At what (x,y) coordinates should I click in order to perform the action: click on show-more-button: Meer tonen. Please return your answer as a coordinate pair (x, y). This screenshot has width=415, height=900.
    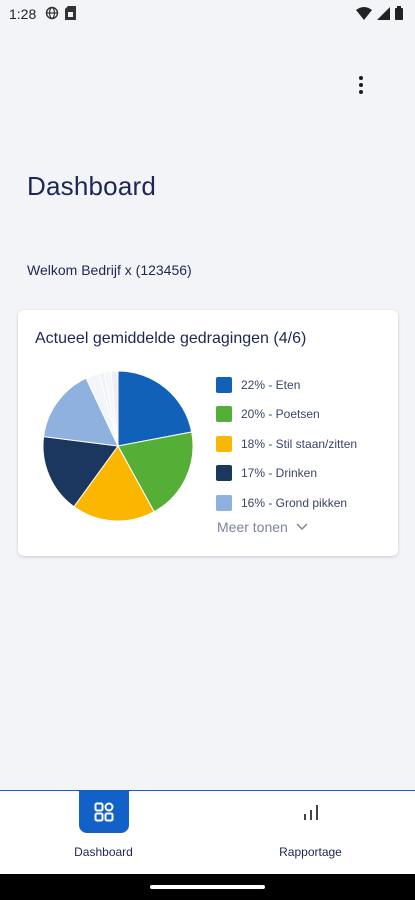
    Looking at the image, I should click on (262, 527).